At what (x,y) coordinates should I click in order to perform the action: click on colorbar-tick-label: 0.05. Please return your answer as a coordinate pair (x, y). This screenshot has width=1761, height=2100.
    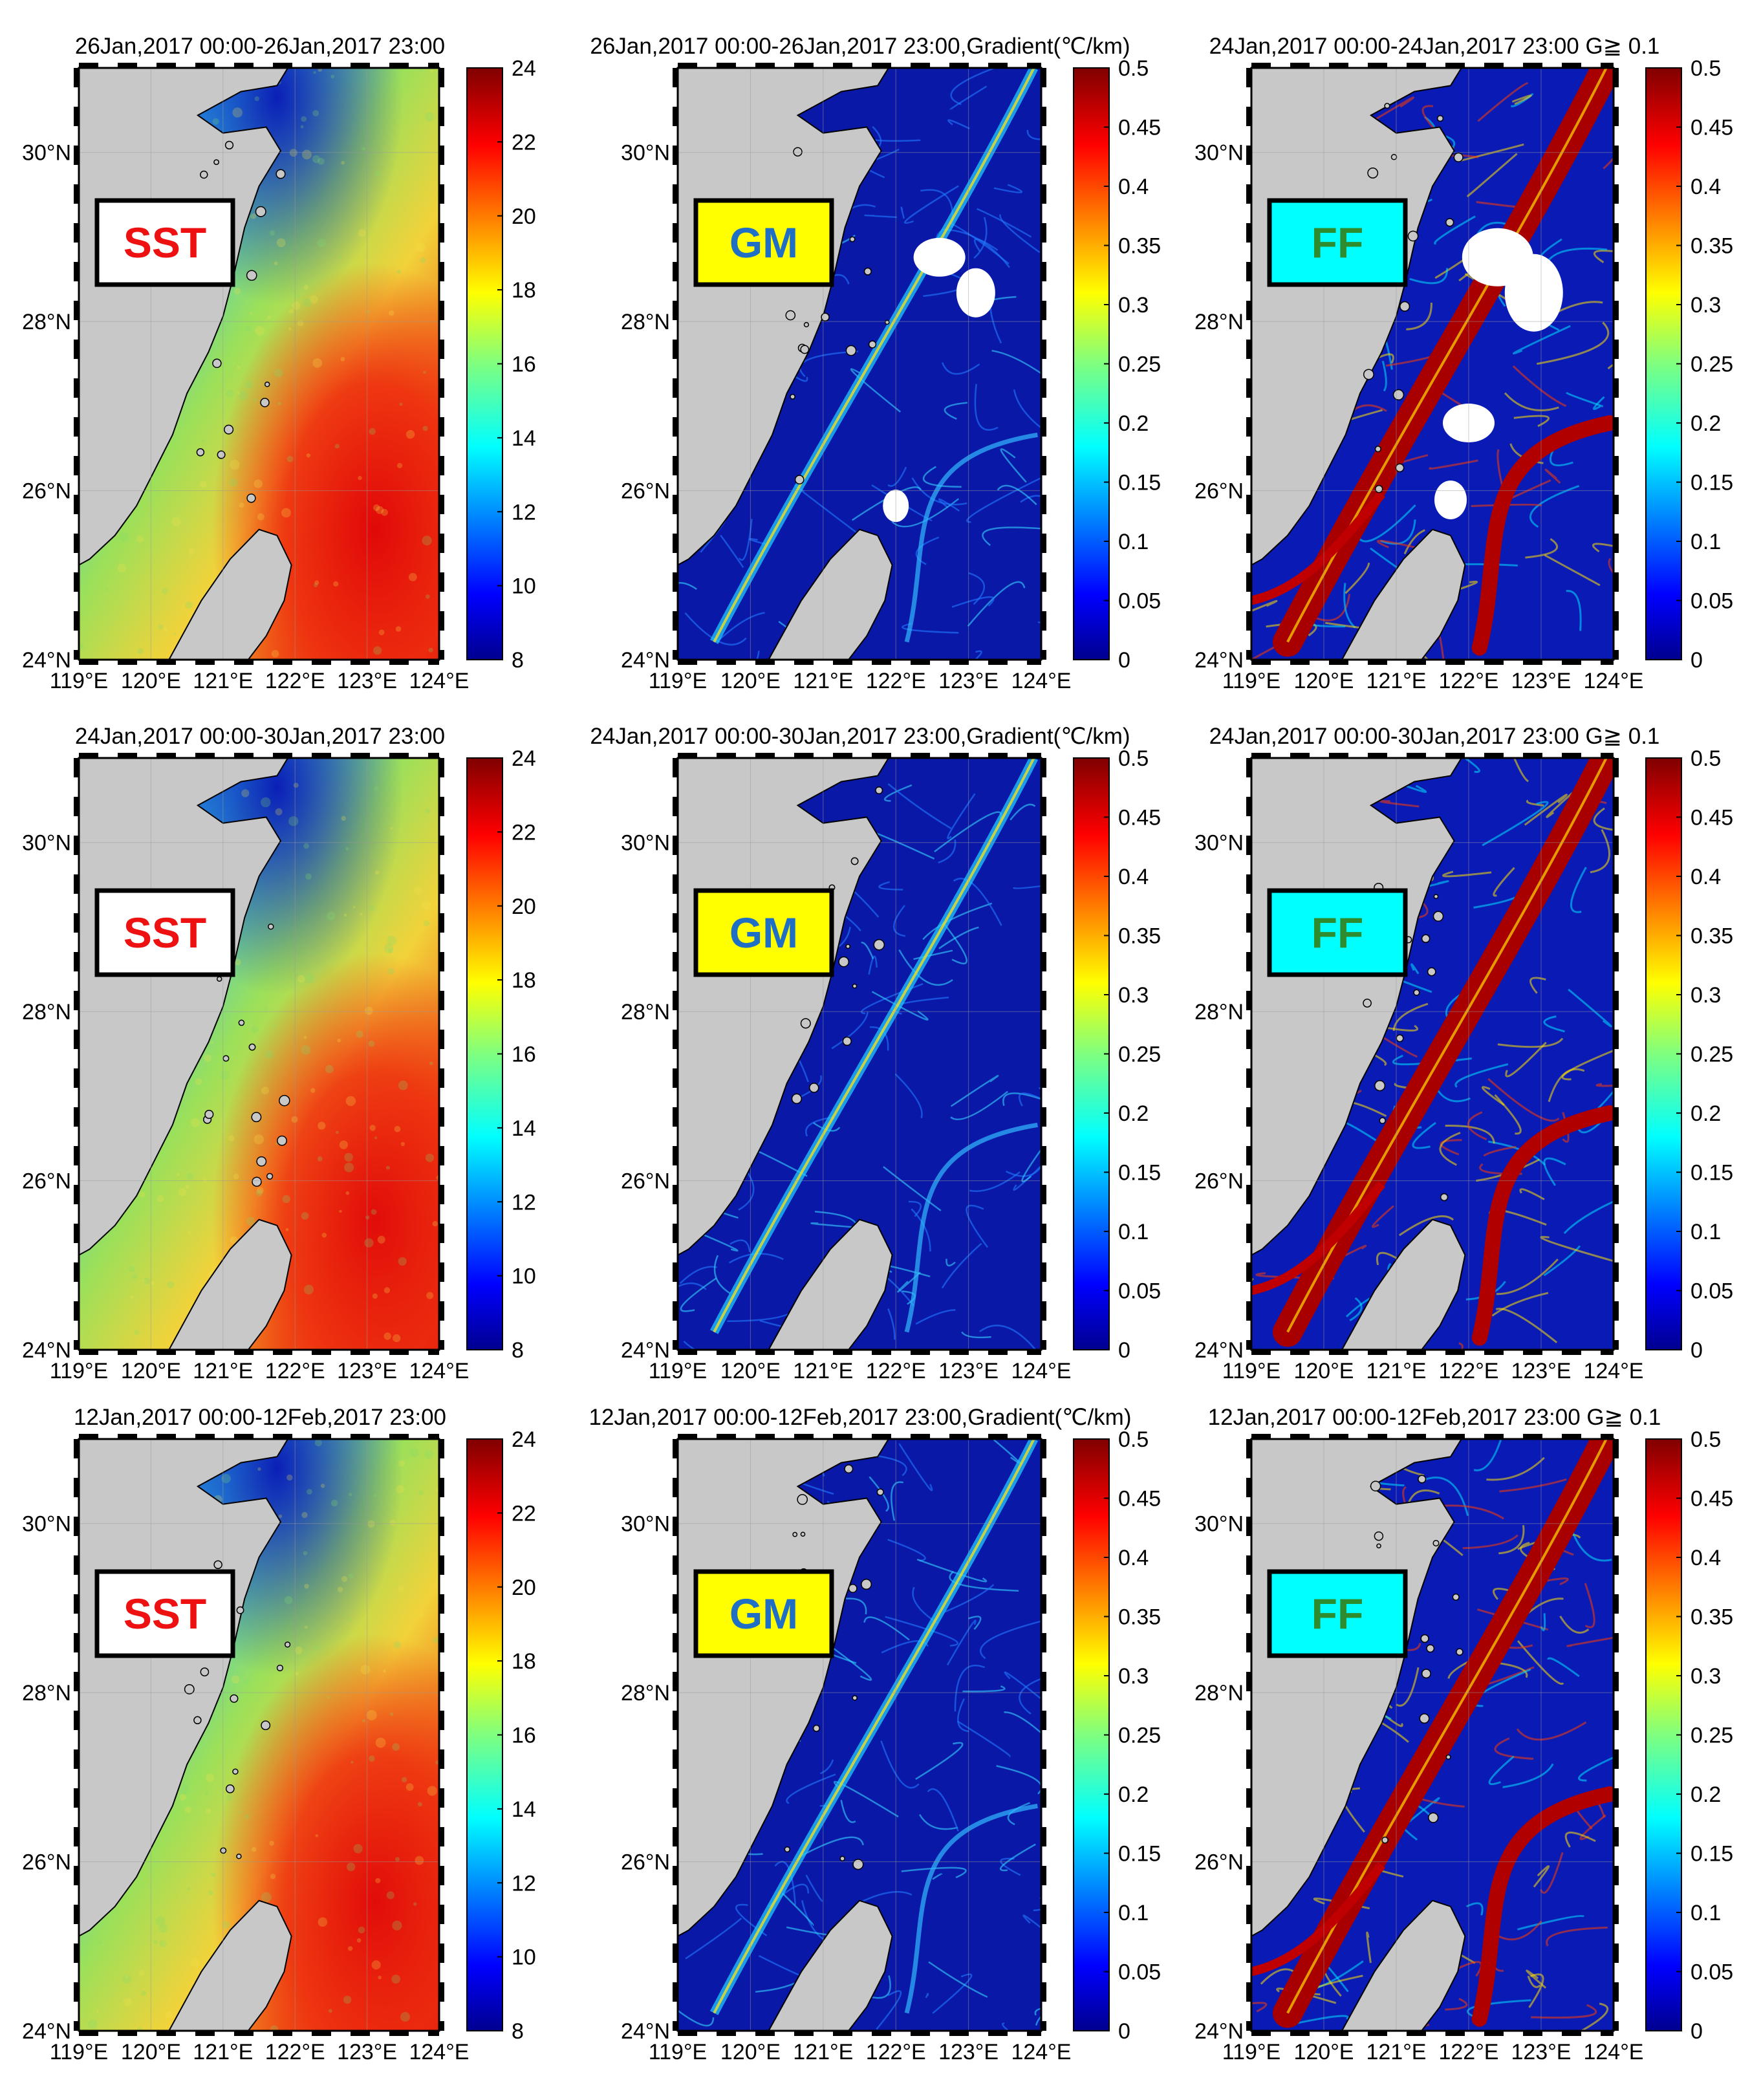
    Looking at the image, I should click on (1139, 1291).